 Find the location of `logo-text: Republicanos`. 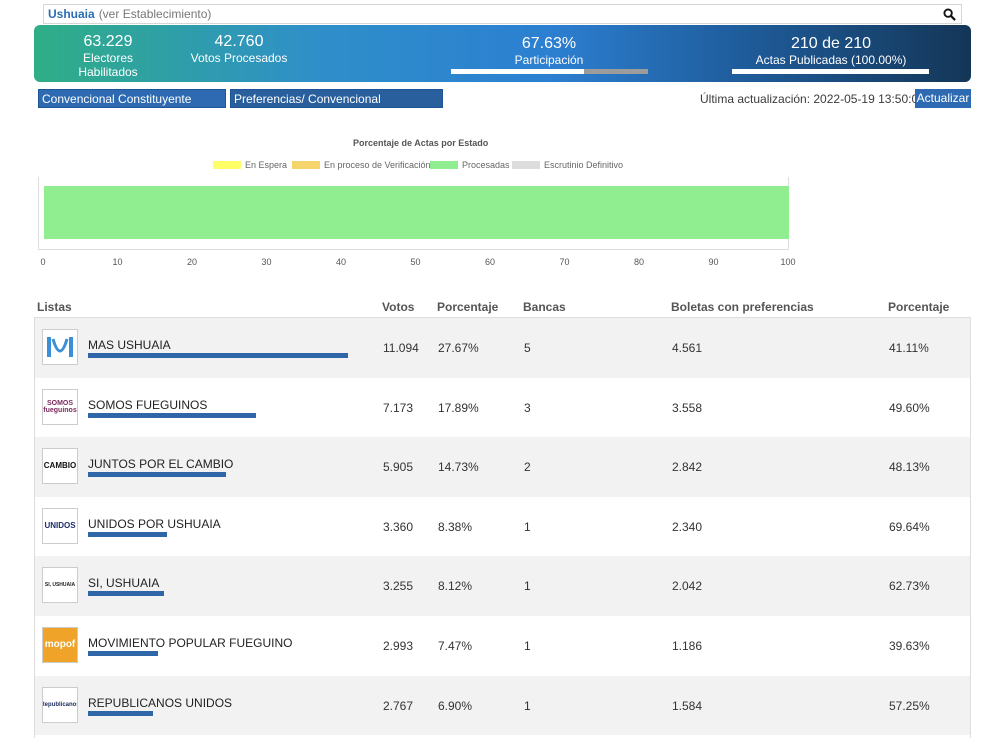

logo-text: Republicanos is located at coordinates (60, 704).